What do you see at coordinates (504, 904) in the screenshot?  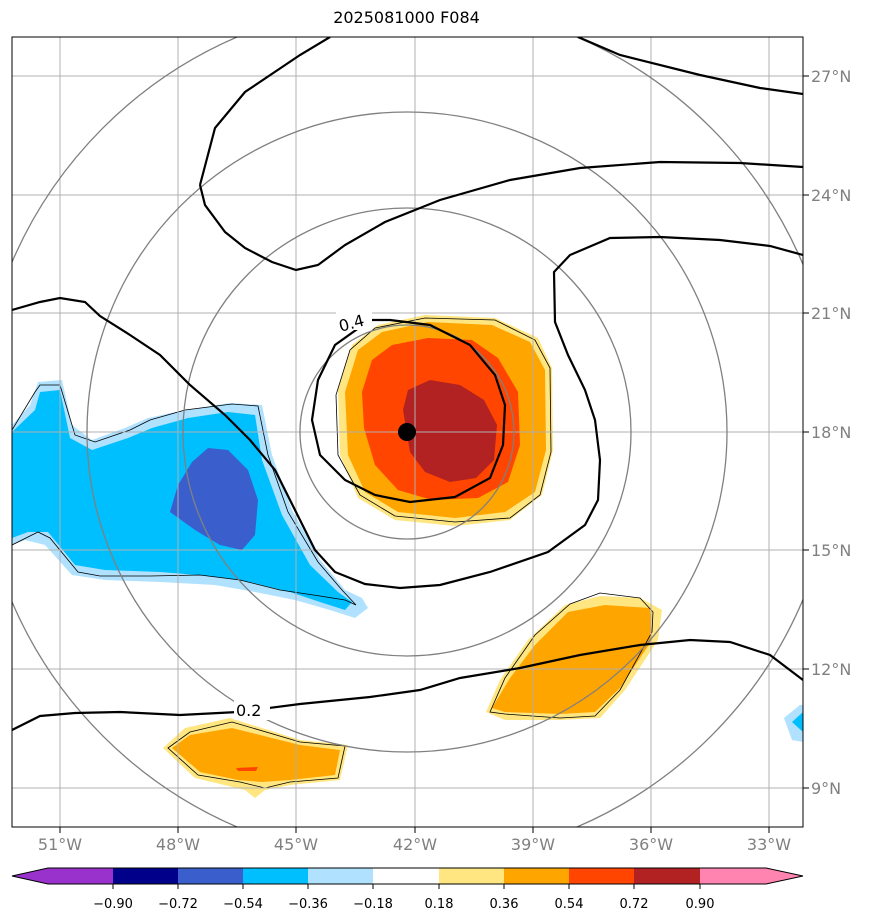 I see `colorbar-tick-label: 0.36` at bounding box center [504, 904].